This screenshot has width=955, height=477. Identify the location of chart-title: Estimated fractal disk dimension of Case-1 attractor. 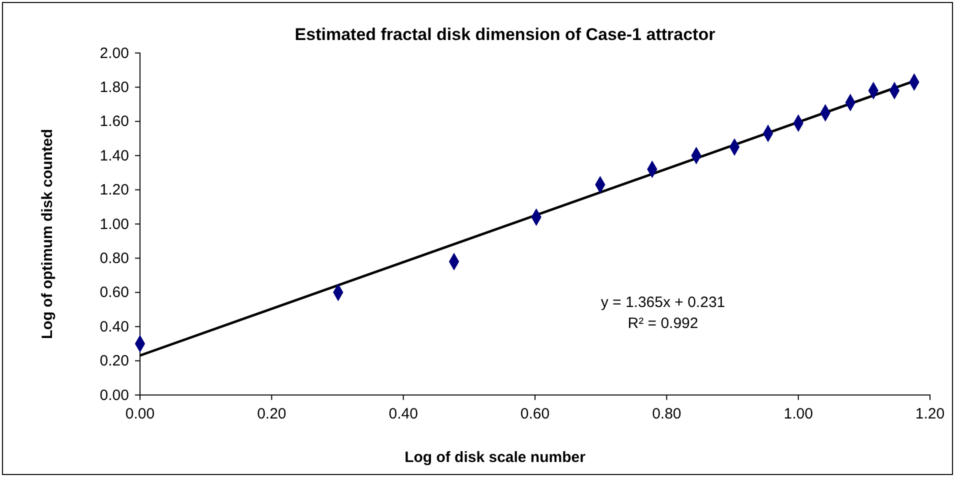
(505, 34).